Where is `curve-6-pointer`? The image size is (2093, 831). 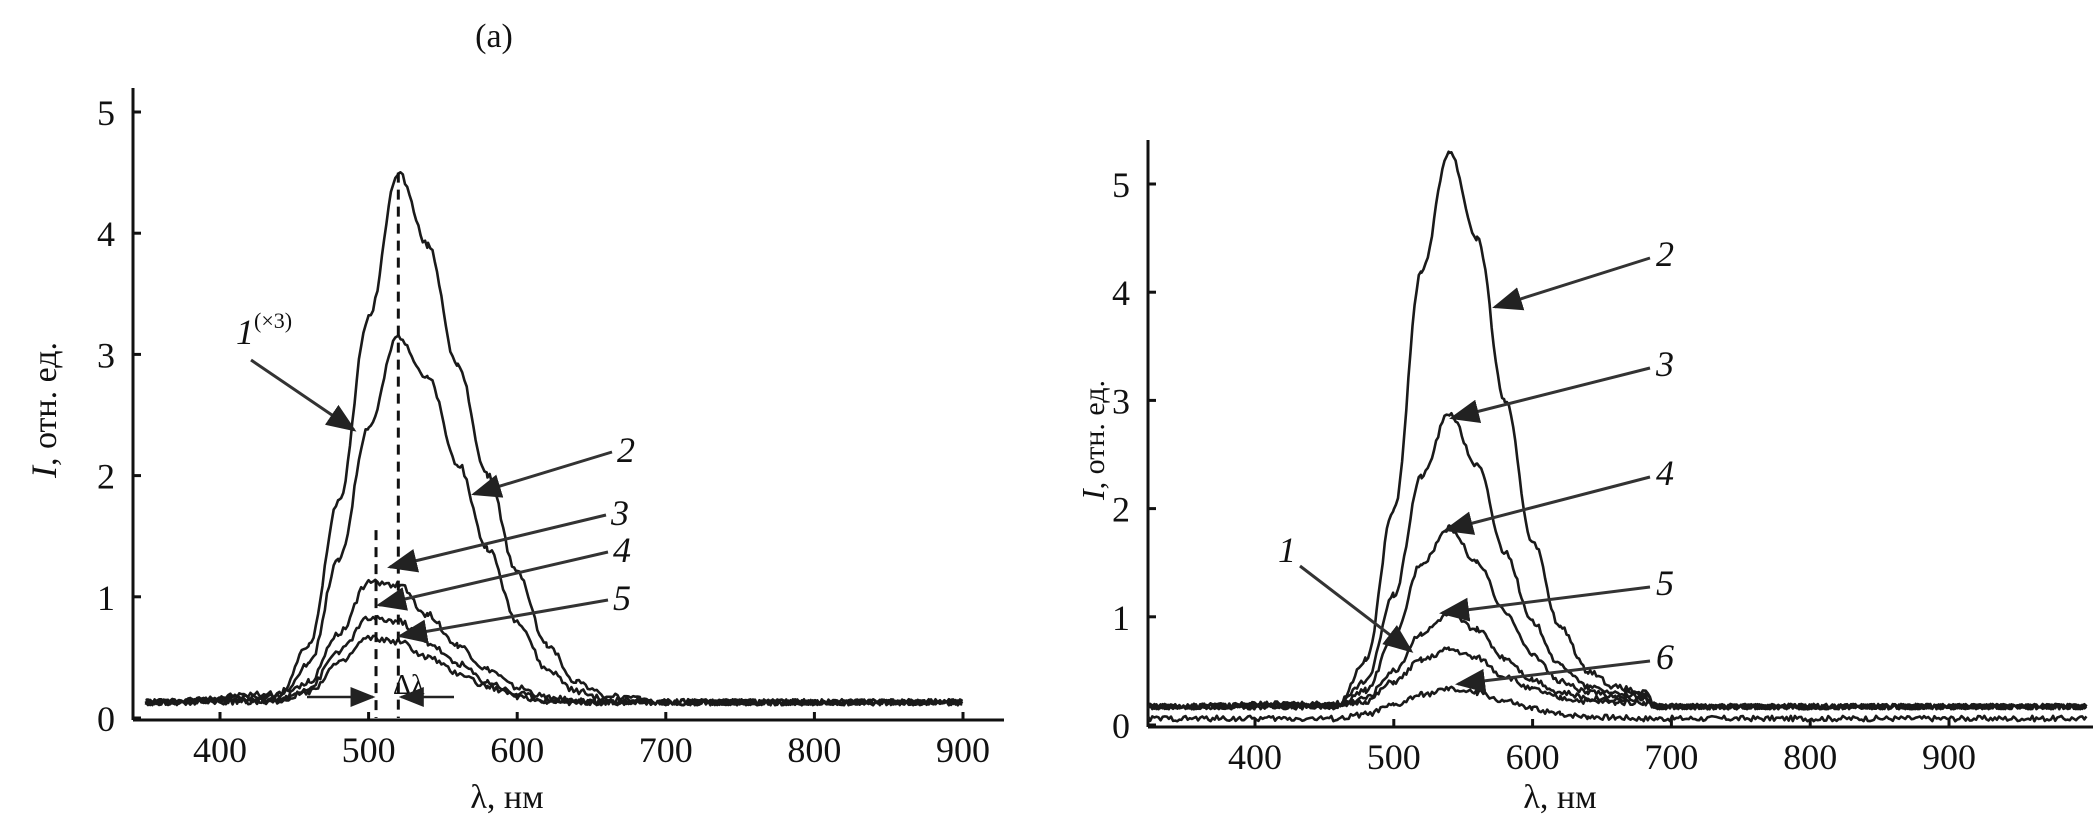 curve-6-pointer is located at coordinates (1553, 676).